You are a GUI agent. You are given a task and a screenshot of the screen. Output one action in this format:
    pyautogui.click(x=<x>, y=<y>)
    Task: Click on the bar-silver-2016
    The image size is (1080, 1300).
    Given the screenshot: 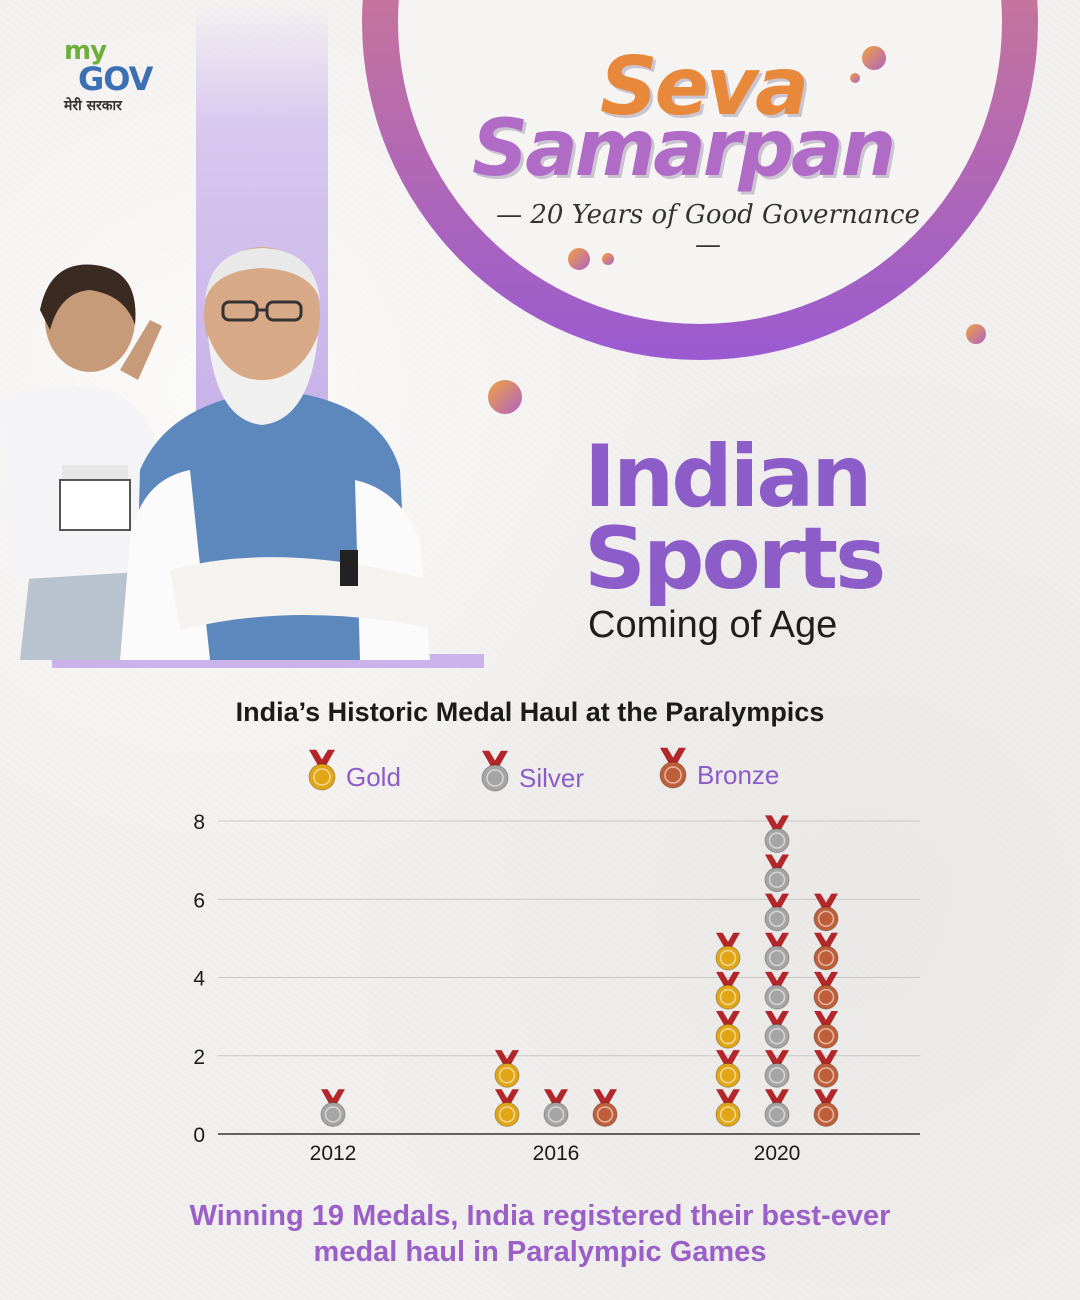 What is the action you would take?
    pyautogui.click(x=556, y=1108)
    